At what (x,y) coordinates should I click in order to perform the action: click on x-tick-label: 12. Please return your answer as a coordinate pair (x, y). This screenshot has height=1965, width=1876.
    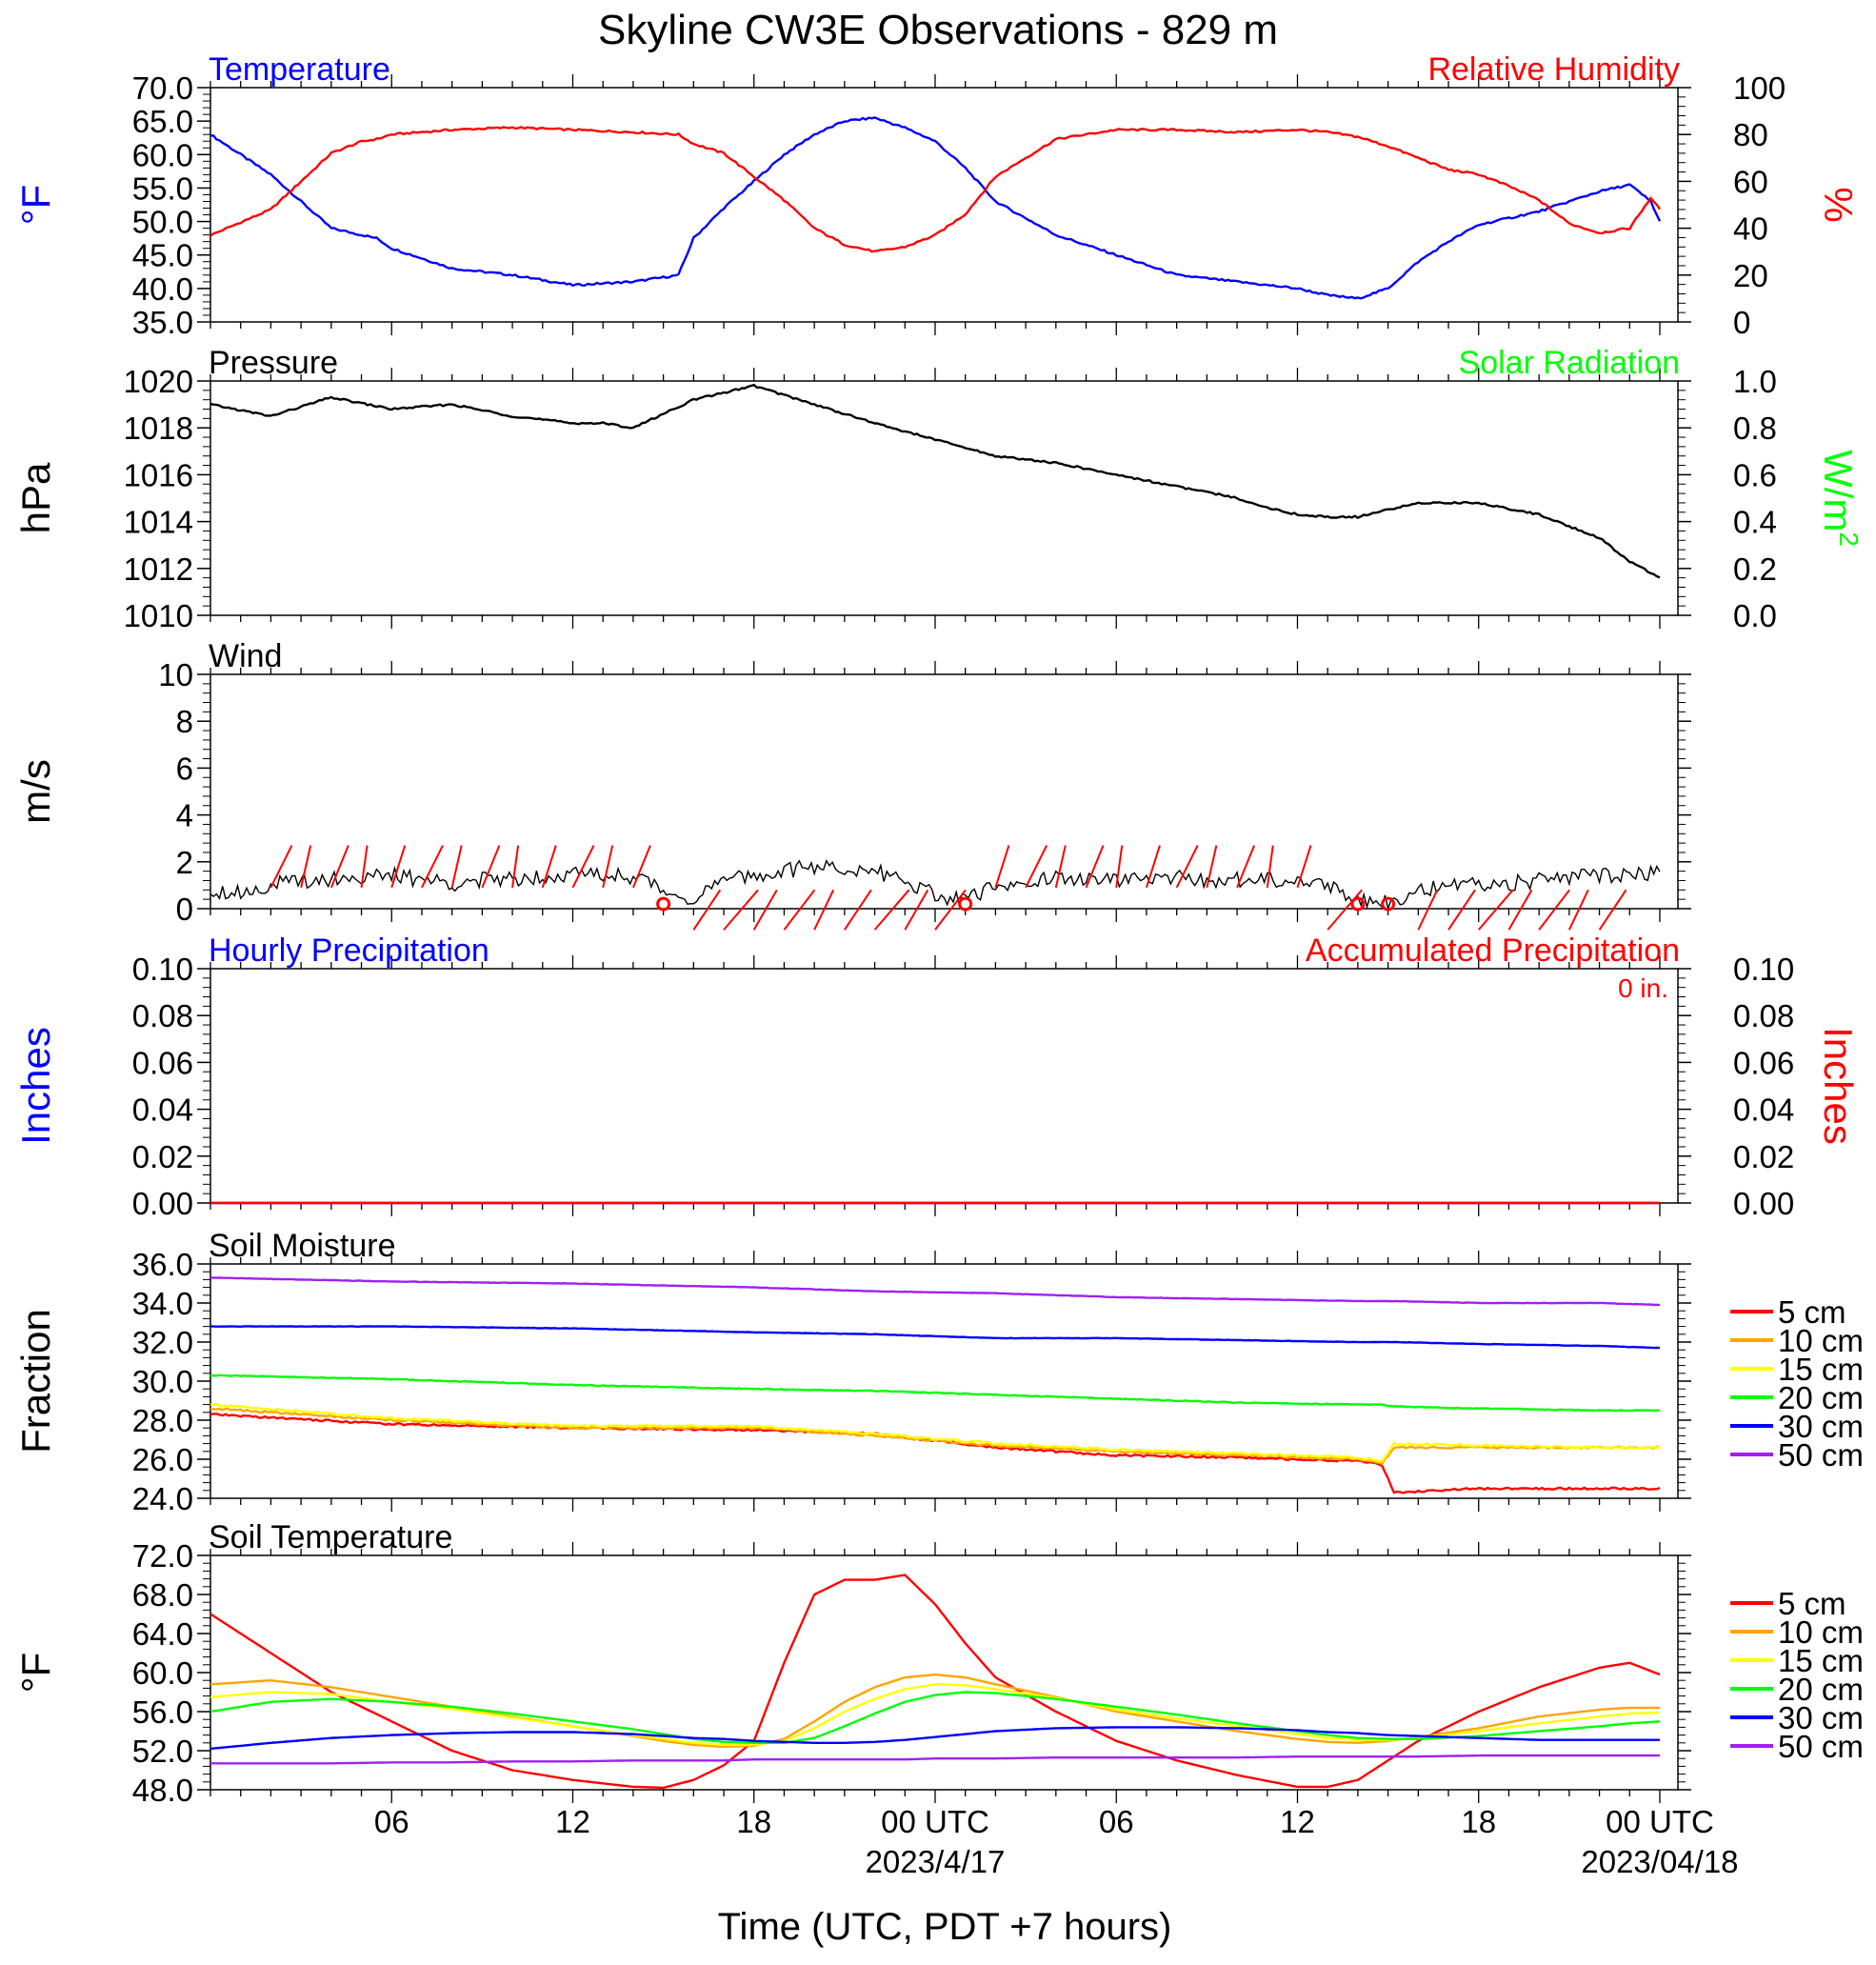
    Looking at the image, I should click on (572, 1821).